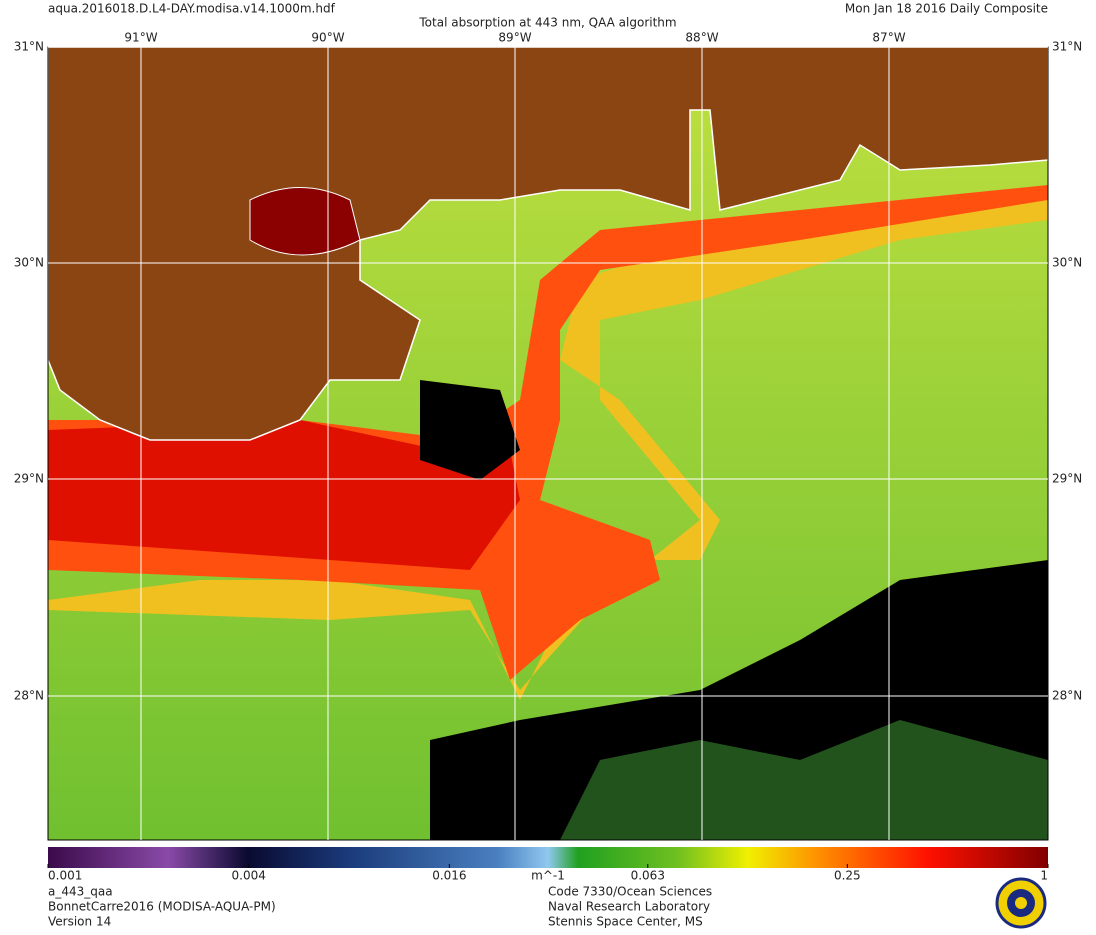 The width and height of the screenshot is (1096, 935). What do you see at coordinates (629, 907) in the screenshot?
I see `footer-right: Naval Research Laboratory` at bounding box center [629, 907].